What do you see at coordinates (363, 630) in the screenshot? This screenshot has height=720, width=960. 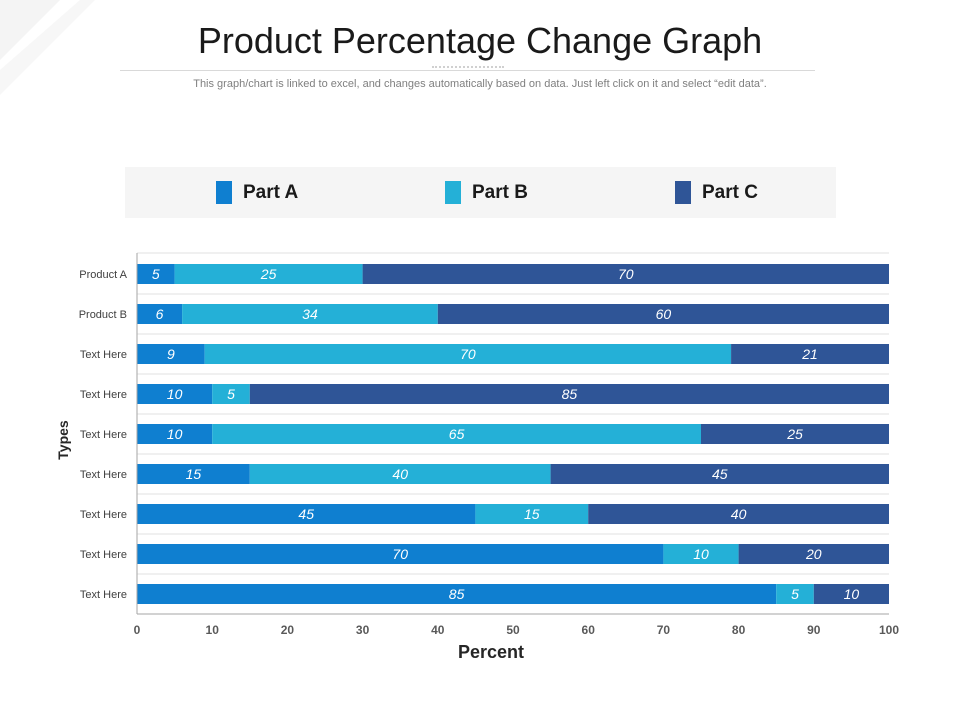 I see `x-tick-label: 30` at bounding box center [363, 630].